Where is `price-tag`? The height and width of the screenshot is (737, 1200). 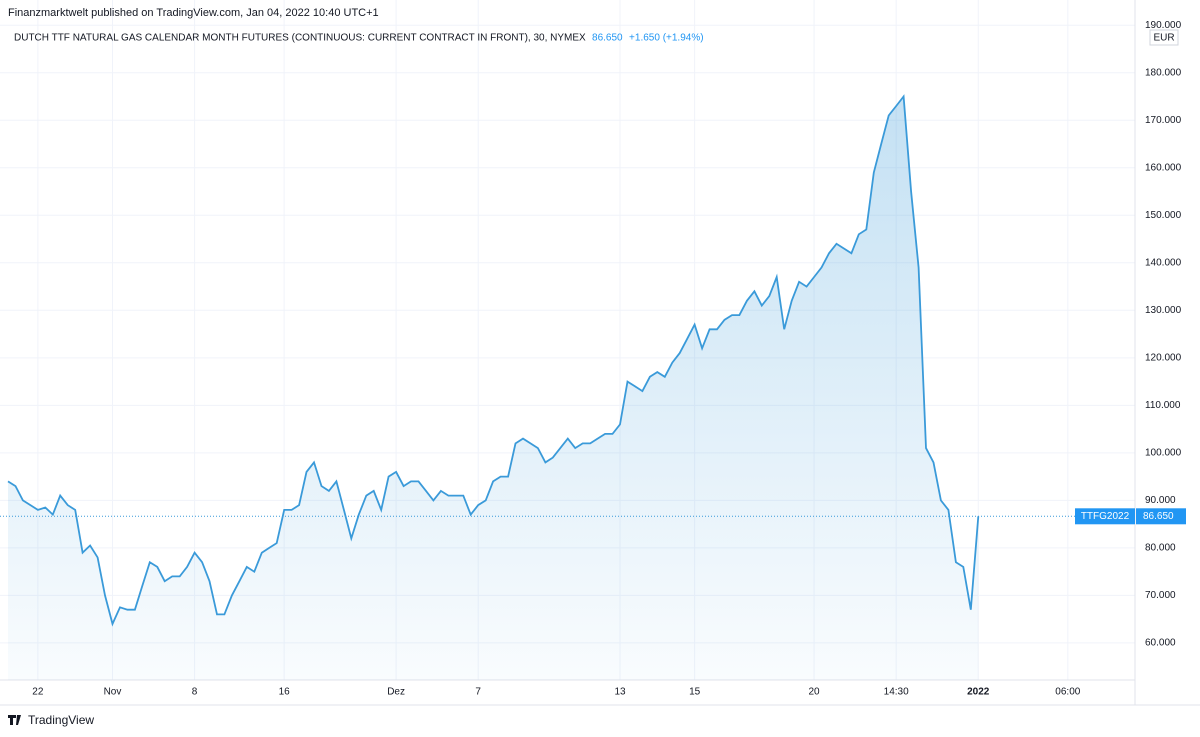
price-tag is located at coordinates (1161, 516).